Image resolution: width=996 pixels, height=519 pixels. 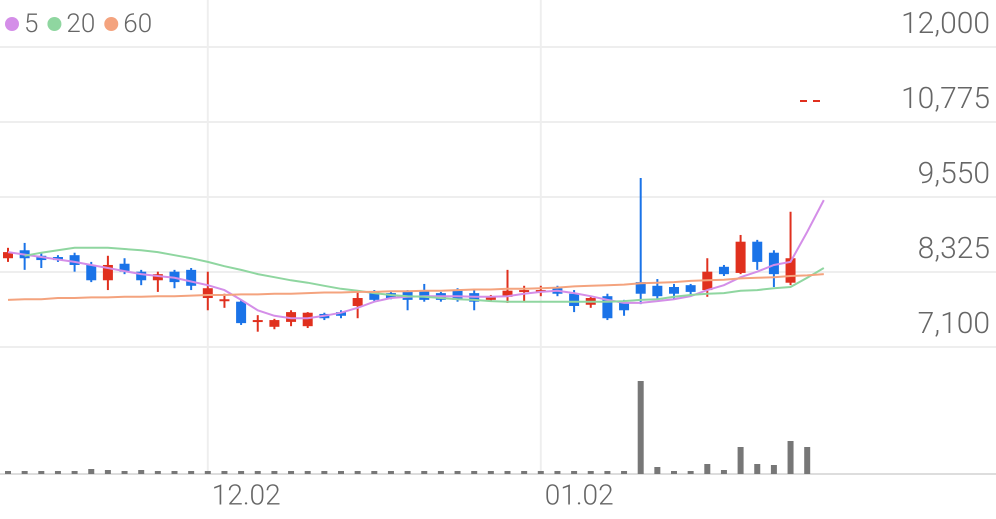 I want to click on y-tick-label: 10,775, so click(x=945, y=98).